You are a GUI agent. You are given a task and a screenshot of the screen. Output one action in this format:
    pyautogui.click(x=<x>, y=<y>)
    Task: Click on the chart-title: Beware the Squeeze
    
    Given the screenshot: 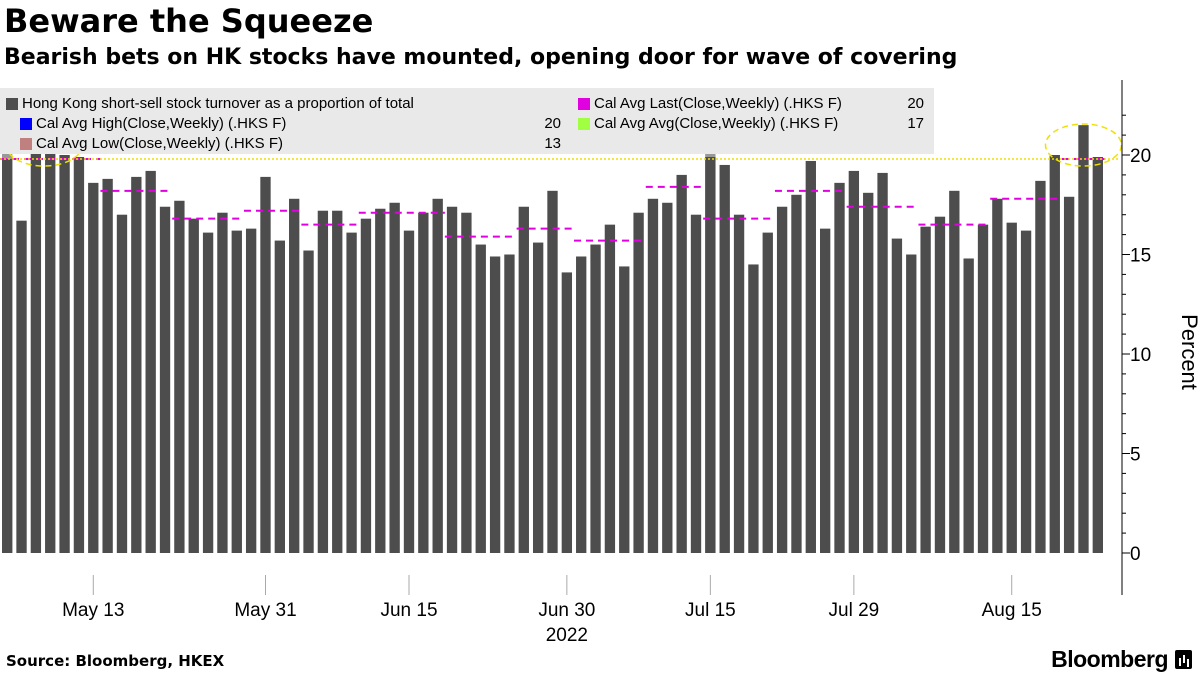 What is the action you would take?
    pyautogui.click(x=189, y=21)
    